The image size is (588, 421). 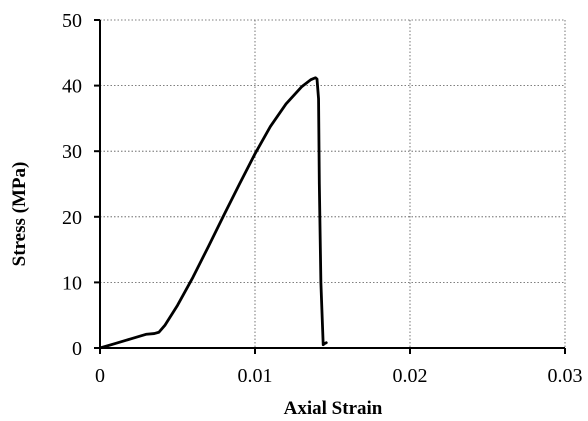 What do you see at coordinates (100, 376) in the screenshot?
I see `x-tick-label: 0` at bounding box center [100, 376].